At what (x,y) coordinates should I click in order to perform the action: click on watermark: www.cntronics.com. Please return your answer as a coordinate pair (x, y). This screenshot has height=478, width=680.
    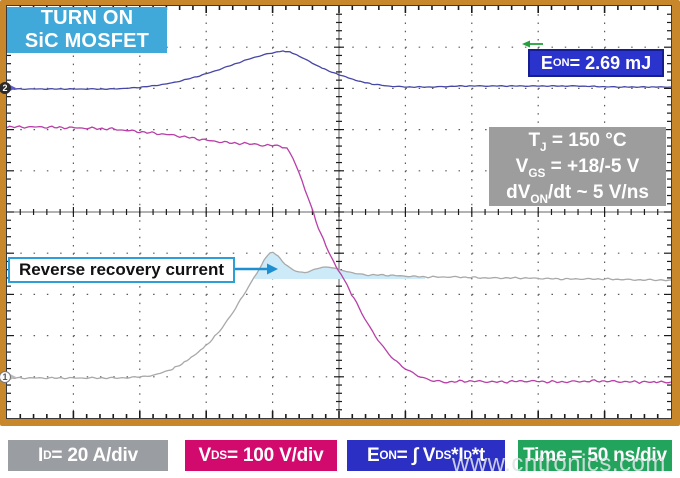
    Looking at the image, I should click on (559, 463).